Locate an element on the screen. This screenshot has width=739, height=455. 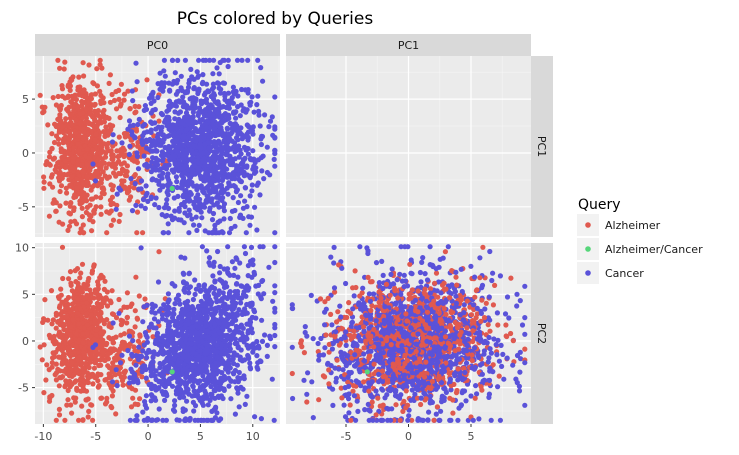
chart-title: PCs colored by Queries is located at coordinates (275, 19).